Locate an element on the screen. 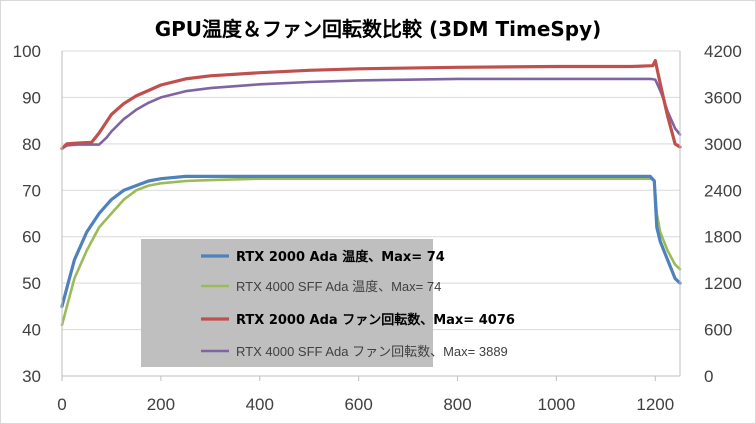 The height and width of the screenshot is (424, 756). legend-label: RTX 4000 SFF Ada 温度、Max= 74 is located at coordinates (338, 286).